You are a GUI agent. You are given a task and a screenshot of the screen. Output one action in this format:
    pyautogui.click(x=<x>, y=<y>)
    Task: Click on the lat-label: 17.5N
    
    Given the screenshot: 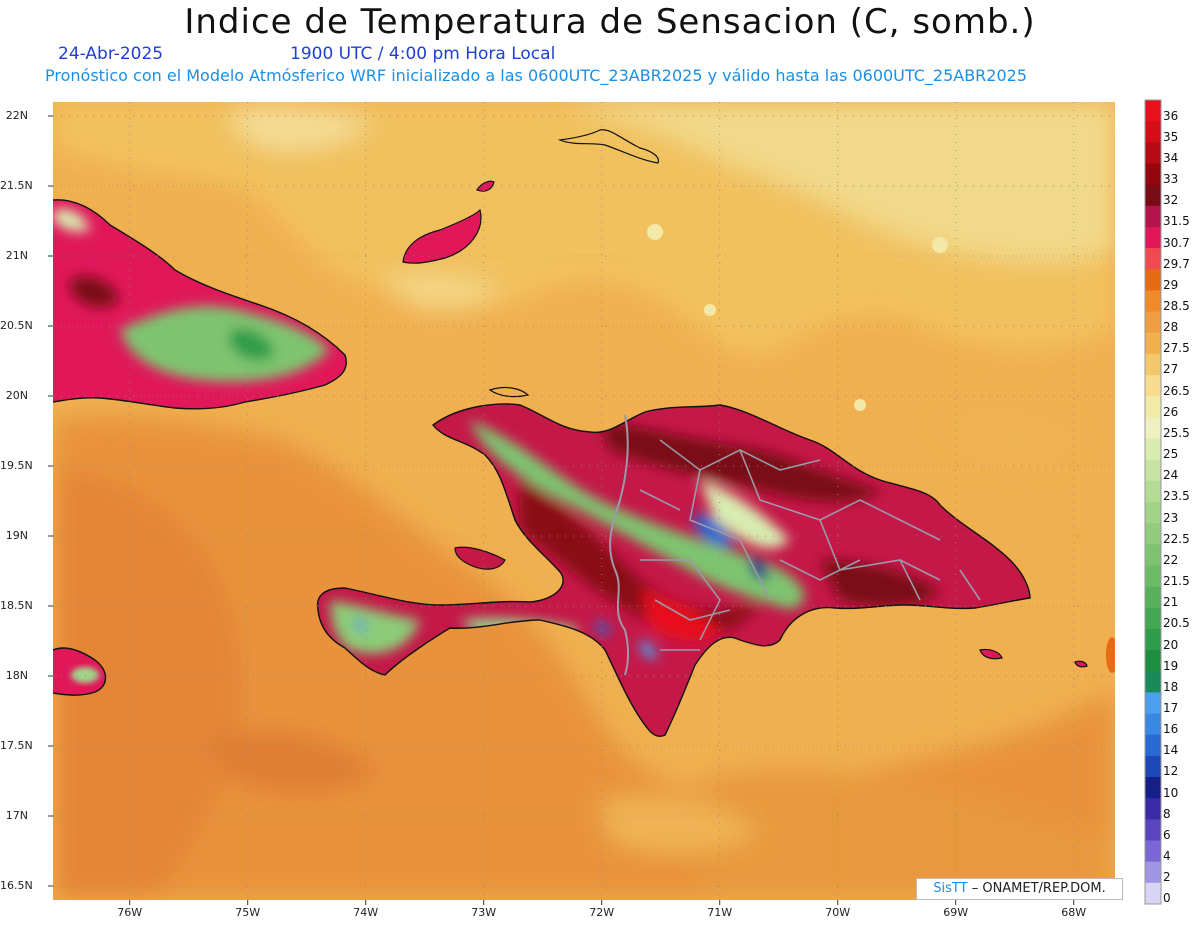 What is the action you would take?
    pyautogui.click(x=16, y=745)
    